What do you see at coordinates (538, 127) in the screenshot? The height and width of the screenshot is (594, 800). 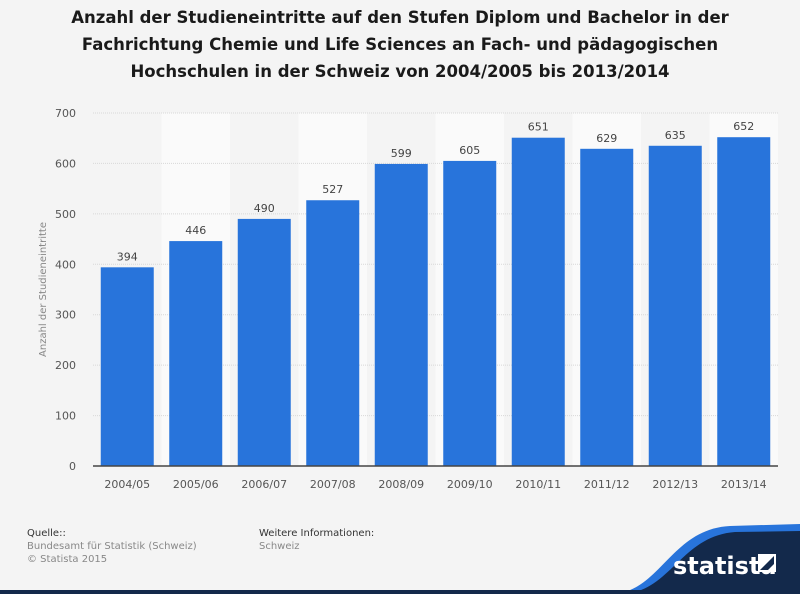 I see `data-label: 651` at bounding box center [538, 127].